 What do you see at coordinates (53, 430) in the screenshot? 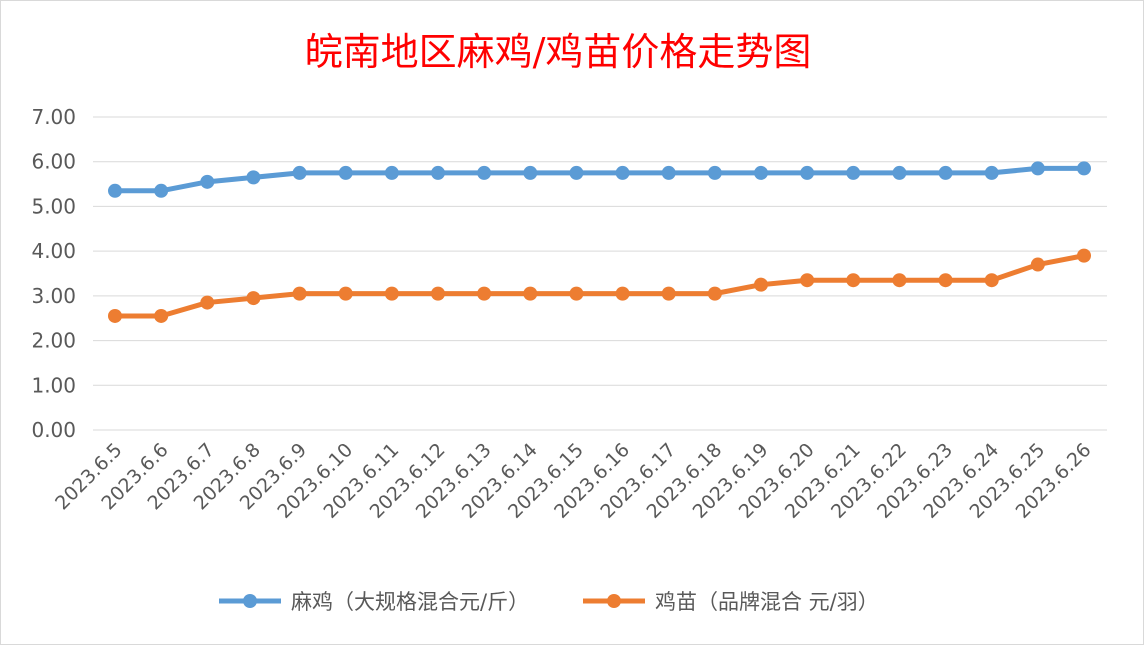
I see `y-tick-label: 0.00` at bounding box center [53, 430].